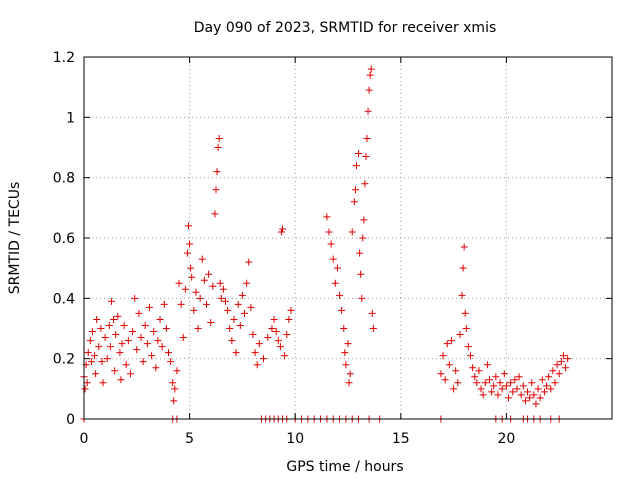 The image size is (640, 480). I want to click on y-tick-label: 0.2, so click(64, 360).